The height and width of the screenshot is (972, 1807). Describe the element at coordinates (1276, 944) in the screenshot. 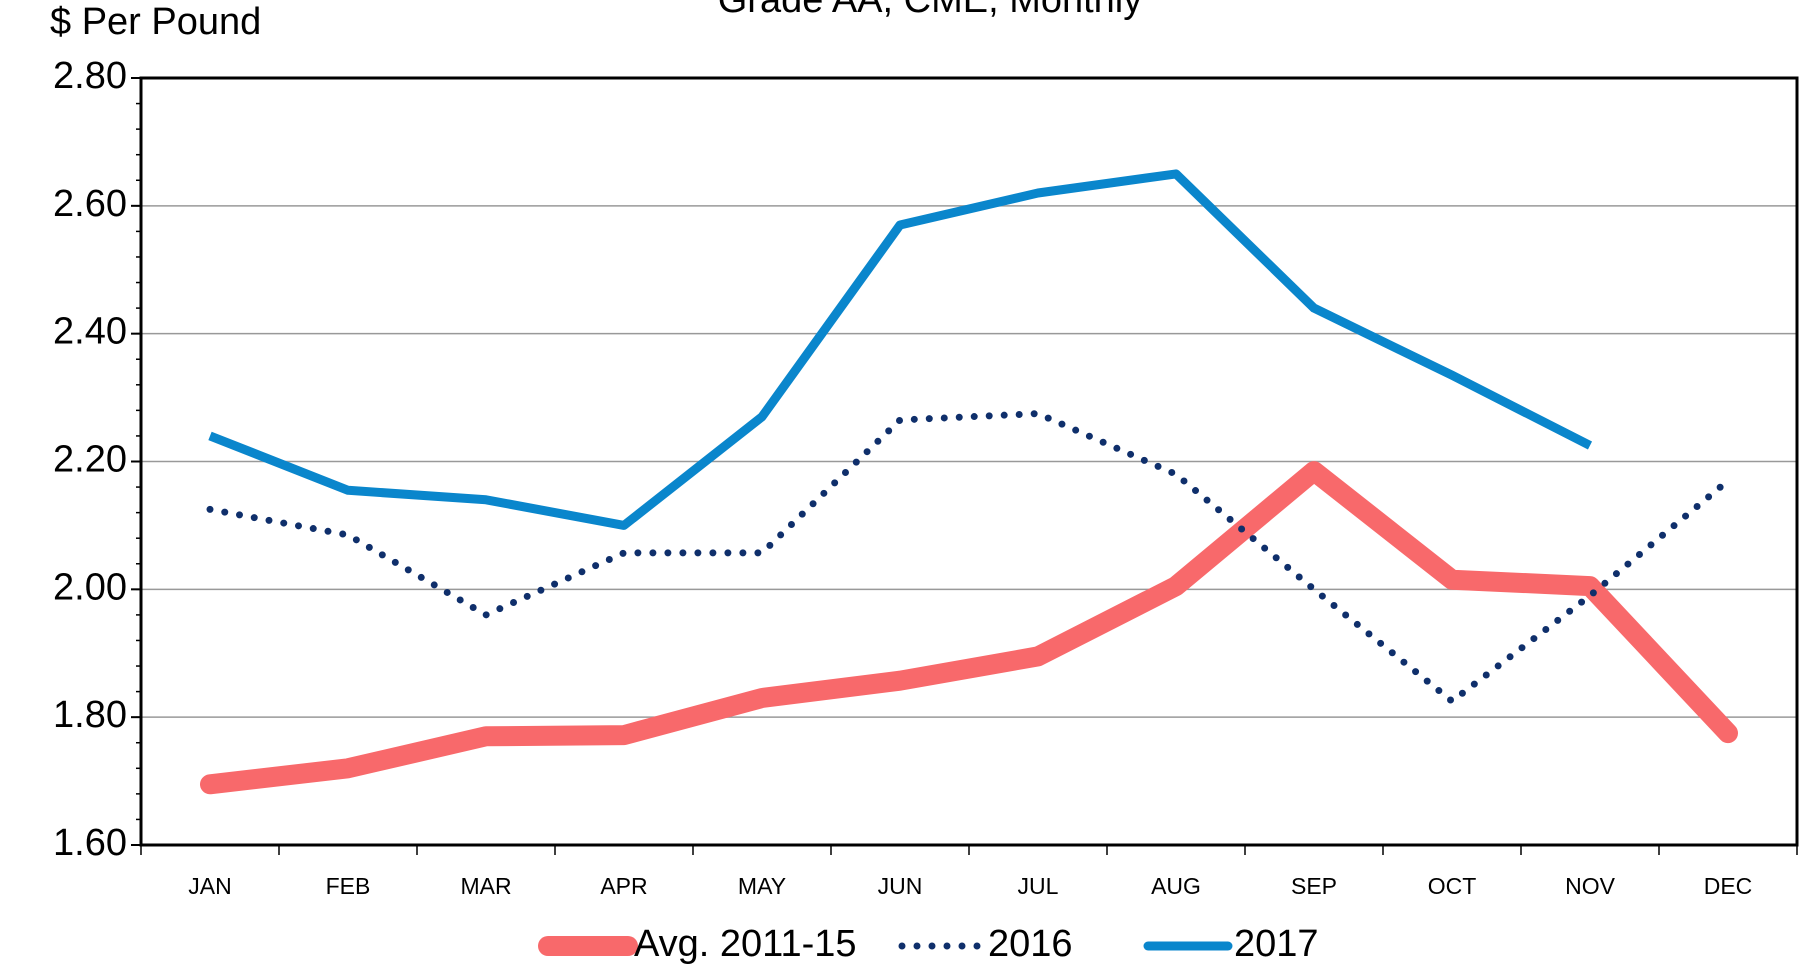

I see `legend-label: 2017` at that location.